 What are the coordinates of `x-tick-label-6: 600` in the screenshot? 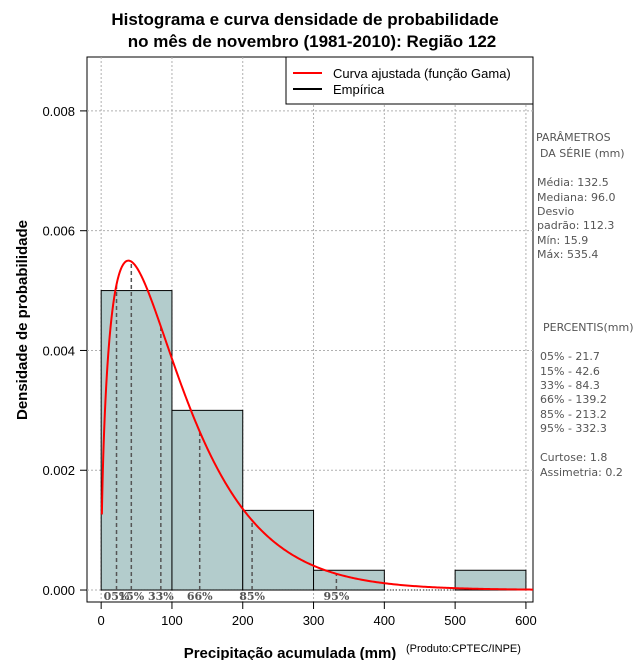 It's located at (526, 620).